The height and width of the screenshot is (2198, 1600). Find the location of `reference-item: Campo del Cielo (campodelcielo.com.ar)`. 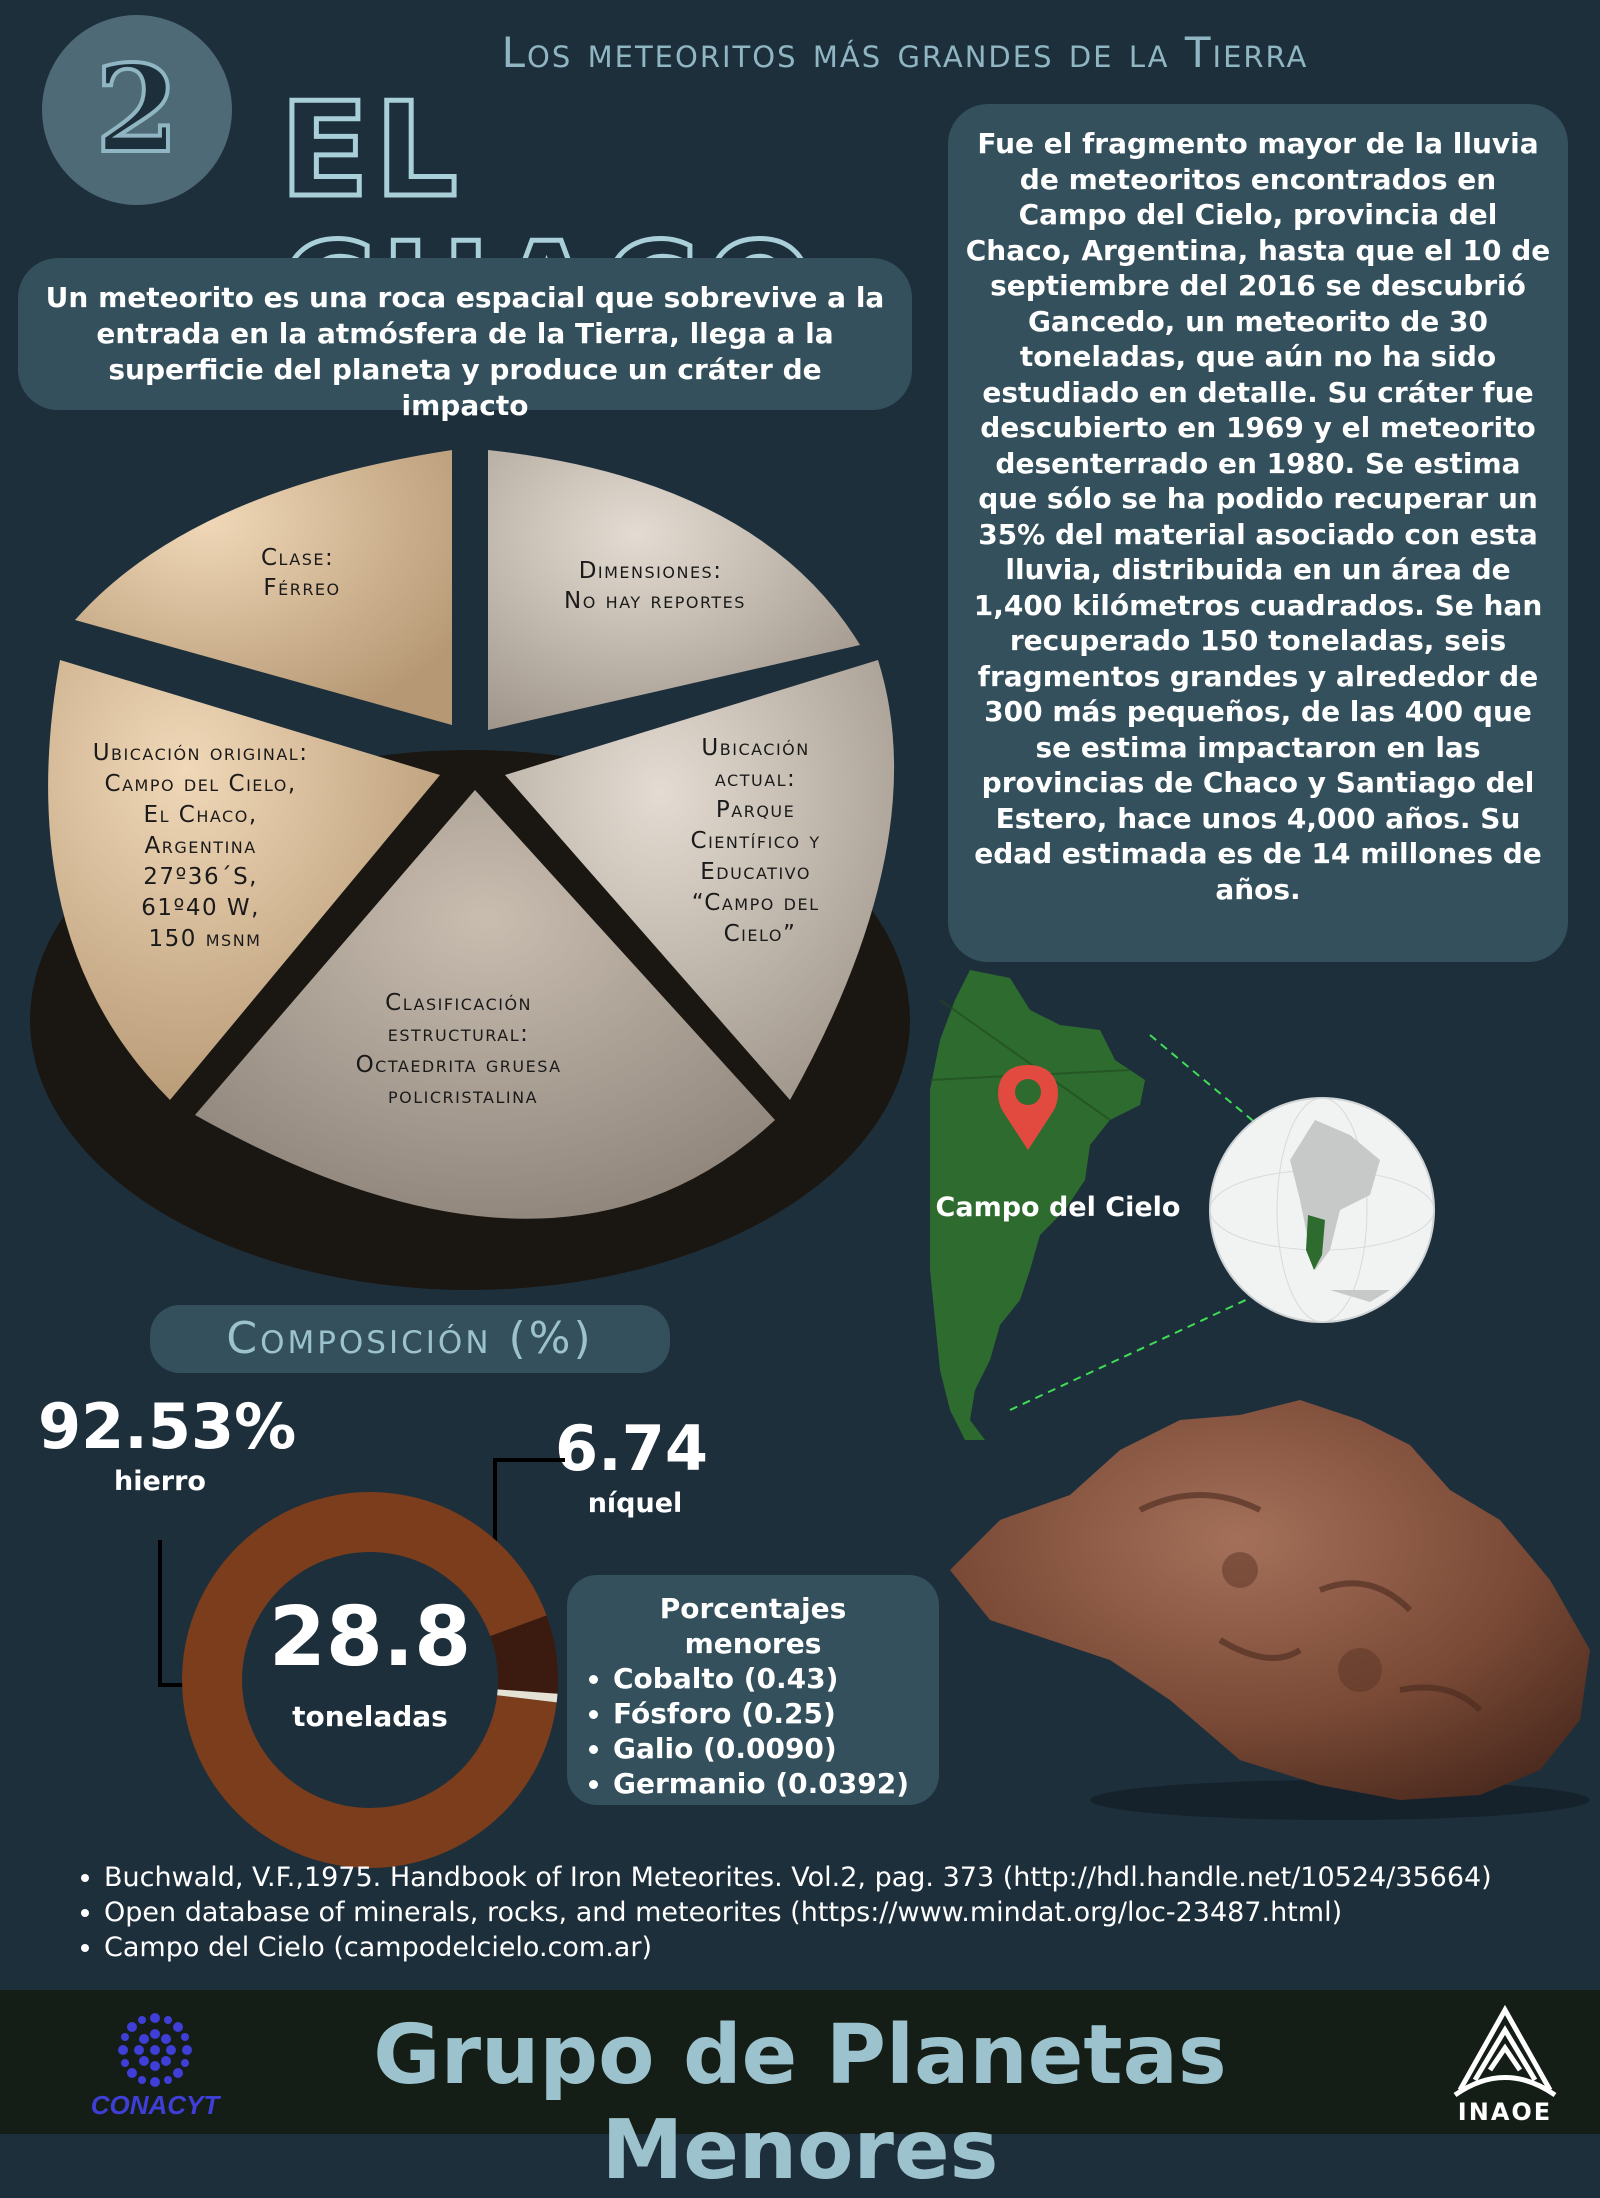

reference-item: Campo del Cielo (campodelcielo.com.ar) is located at coordinates (837, 1947).